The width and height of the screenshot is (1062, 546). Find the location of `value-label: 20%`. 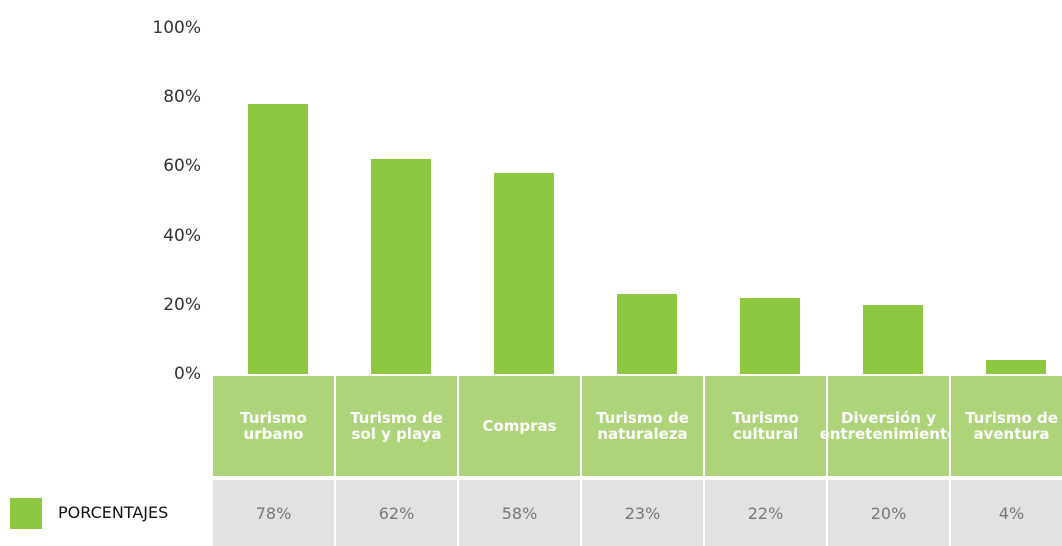

value-label: 20% is located at coordinates (888, 513).